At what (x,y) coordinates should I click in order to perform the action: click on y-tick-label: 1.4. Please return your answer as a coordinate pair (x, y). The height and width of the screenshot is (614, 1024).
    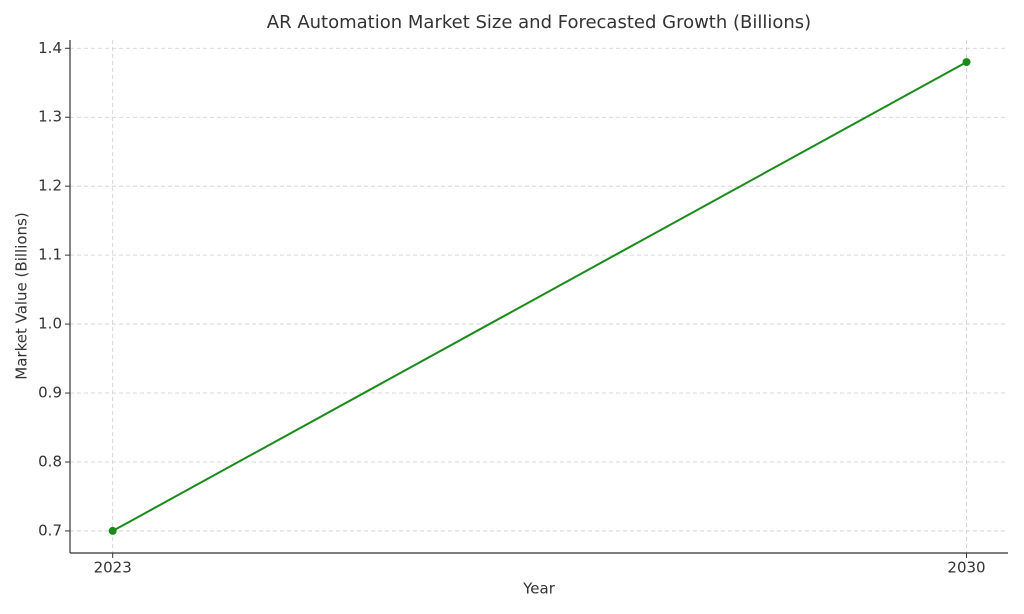
    Looking at the image, I should click on (50, 48).